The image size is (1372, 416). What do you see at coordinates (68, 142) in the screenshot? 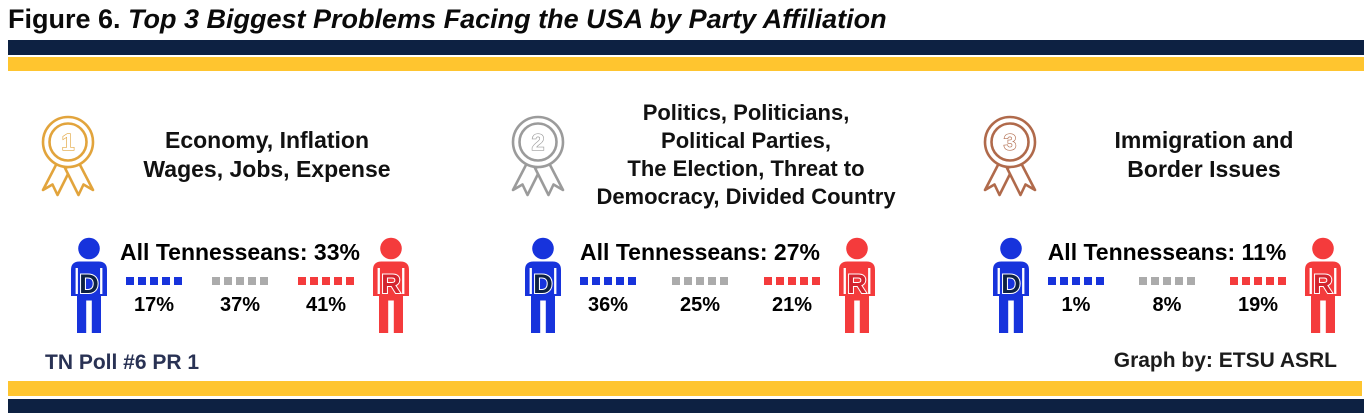
I see `medal-rank-number: 1` at bounding box center [68, 142].